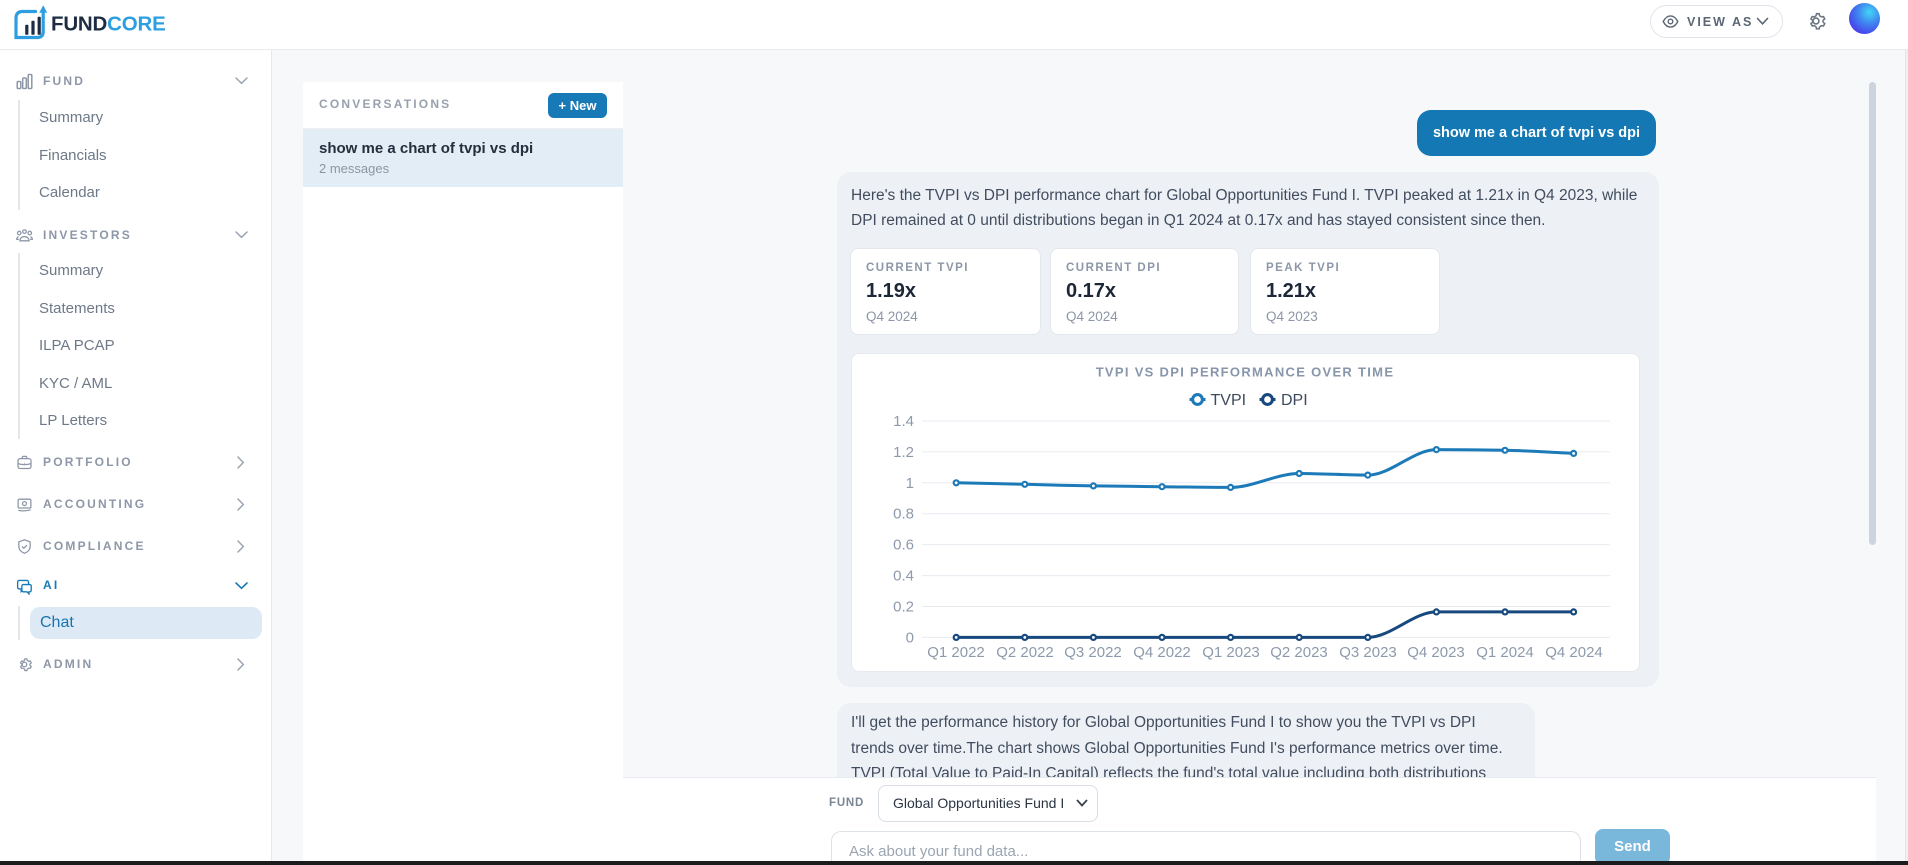 This screenshot has width=1908, height=865. I want to click on svg-text: Q4 2024, so click(1574, 652).